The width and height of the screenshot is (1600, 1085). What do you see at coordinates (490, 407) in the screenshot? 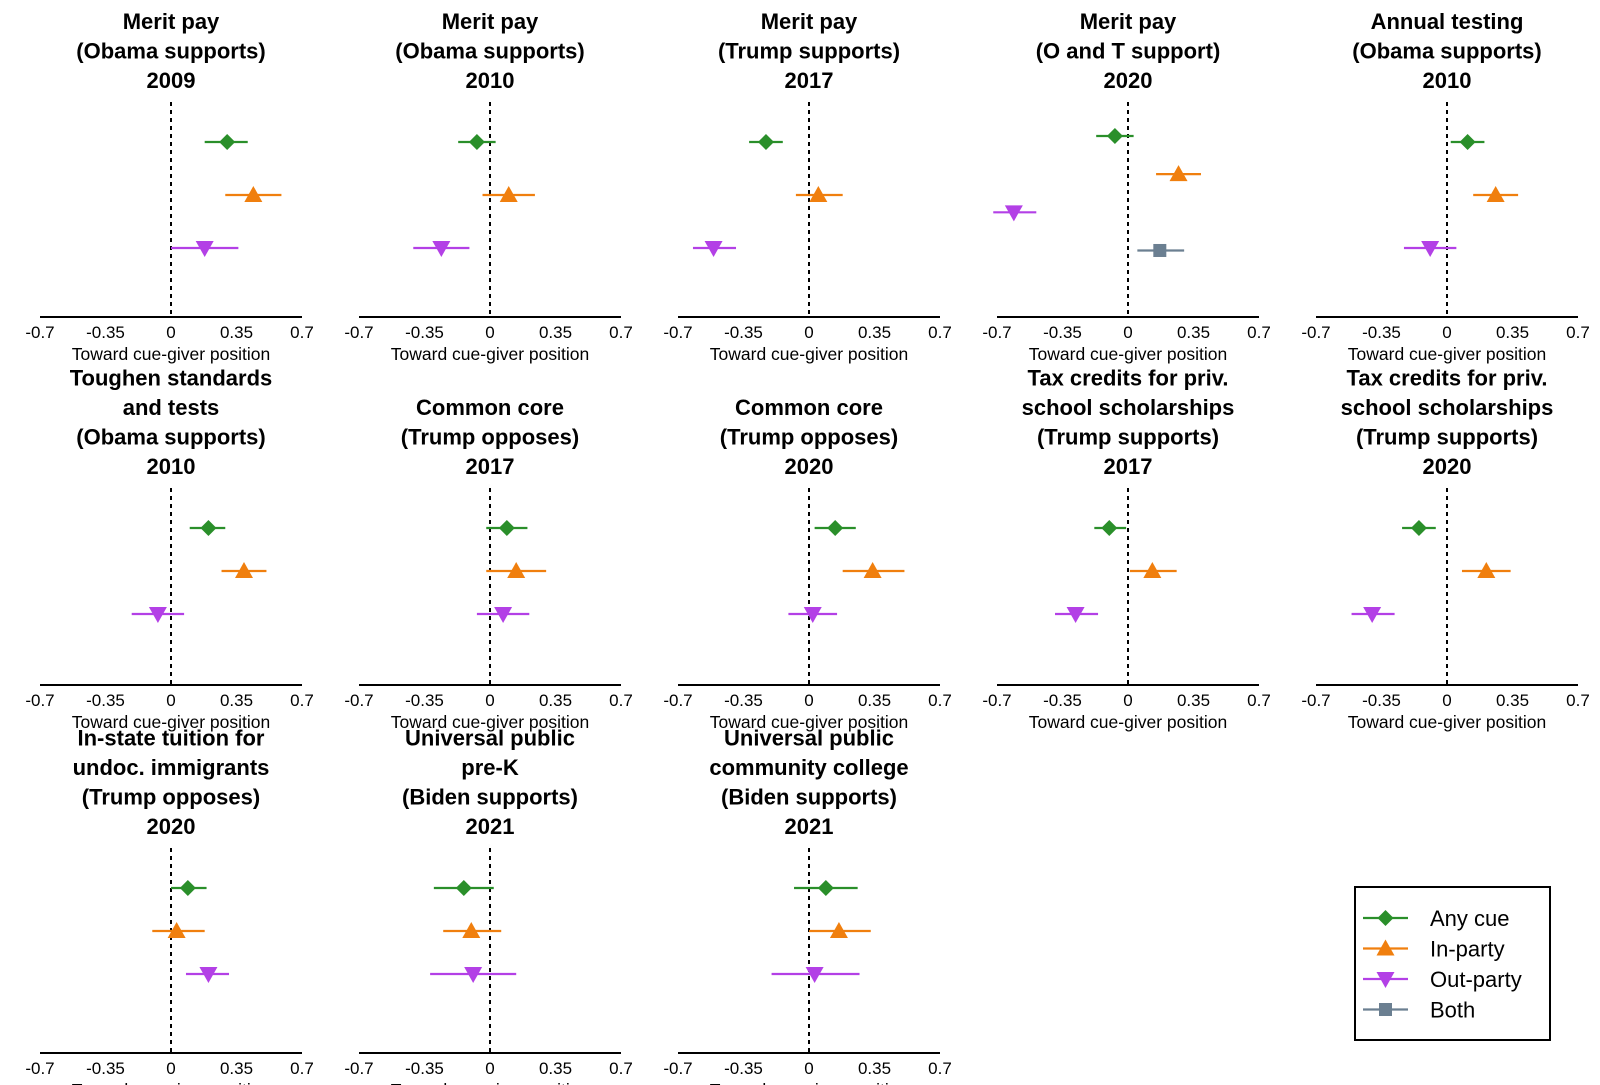
I see `panel-title-line: Common core` at bounding box center [490, 407].